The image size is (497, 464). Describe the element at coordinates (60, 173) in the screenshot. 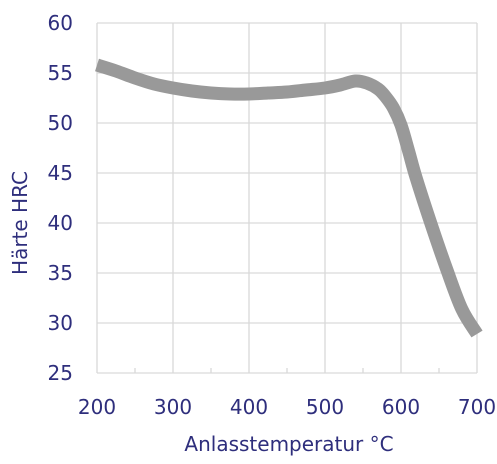

I see `y-tick-label: 45` at that location.